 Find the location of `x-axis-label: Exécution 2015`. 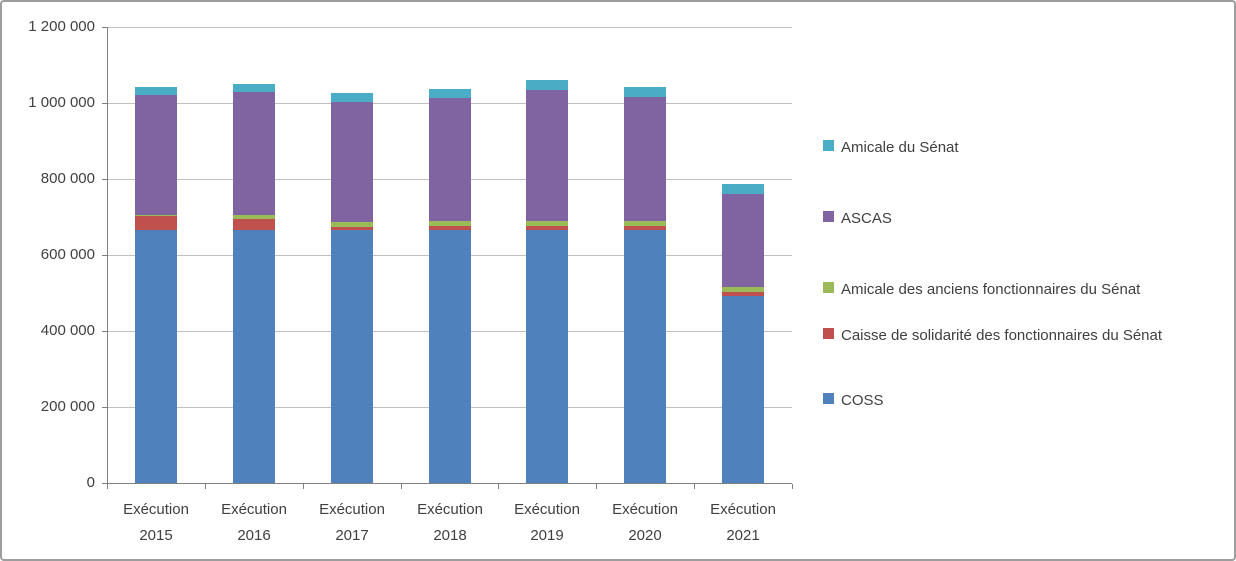

x-axis-label: Exécution 2015 is located at coordinates (156, 522).